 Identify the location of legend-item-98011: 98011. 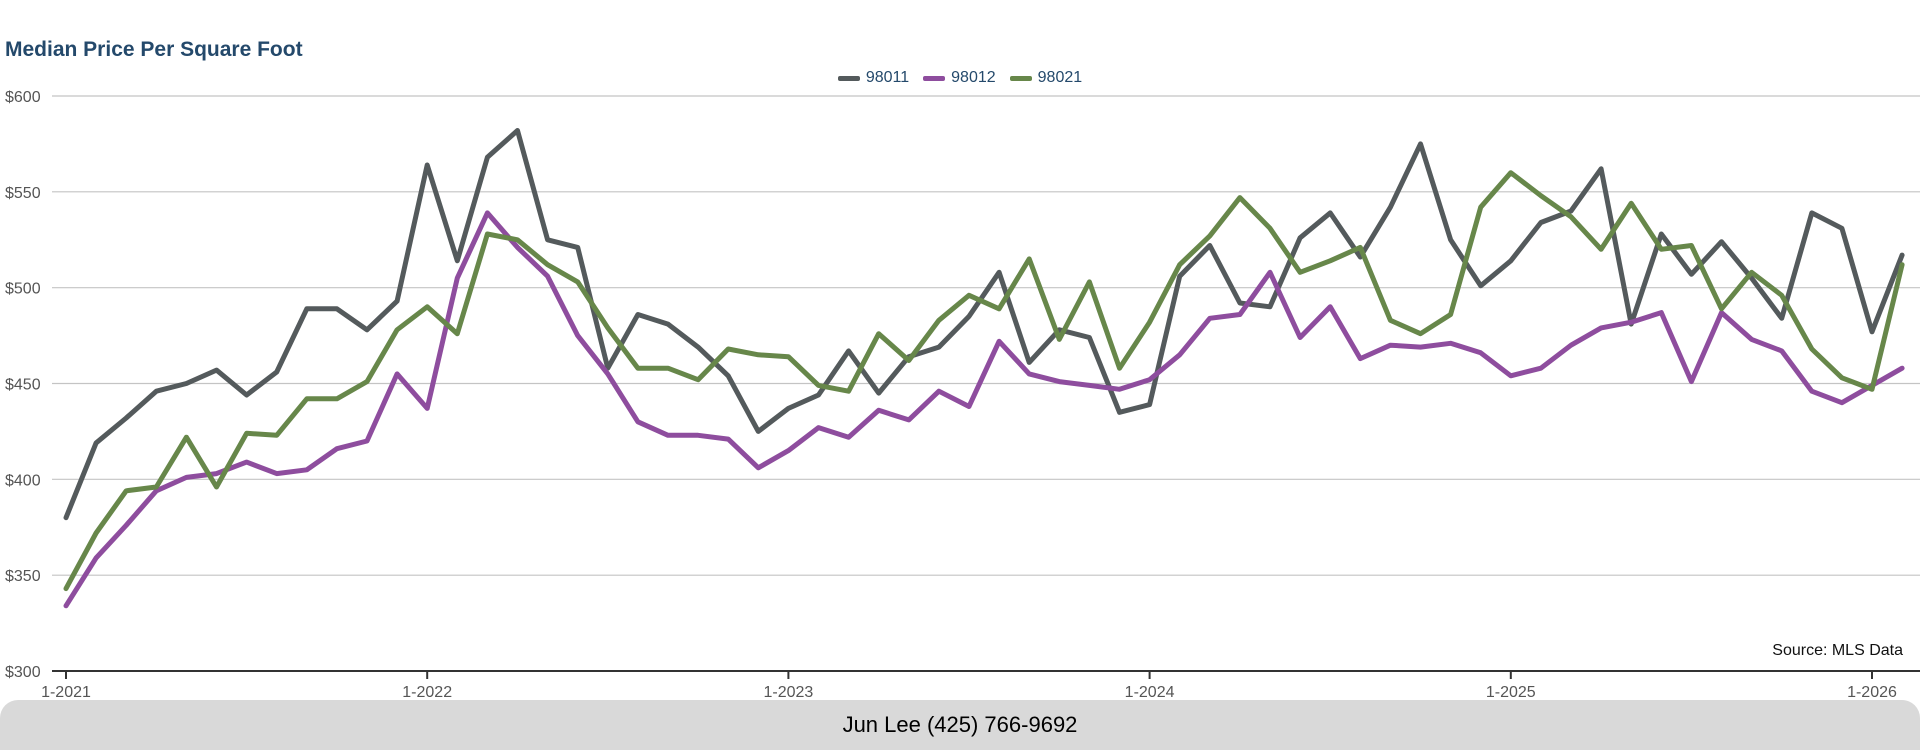
(873, 78).